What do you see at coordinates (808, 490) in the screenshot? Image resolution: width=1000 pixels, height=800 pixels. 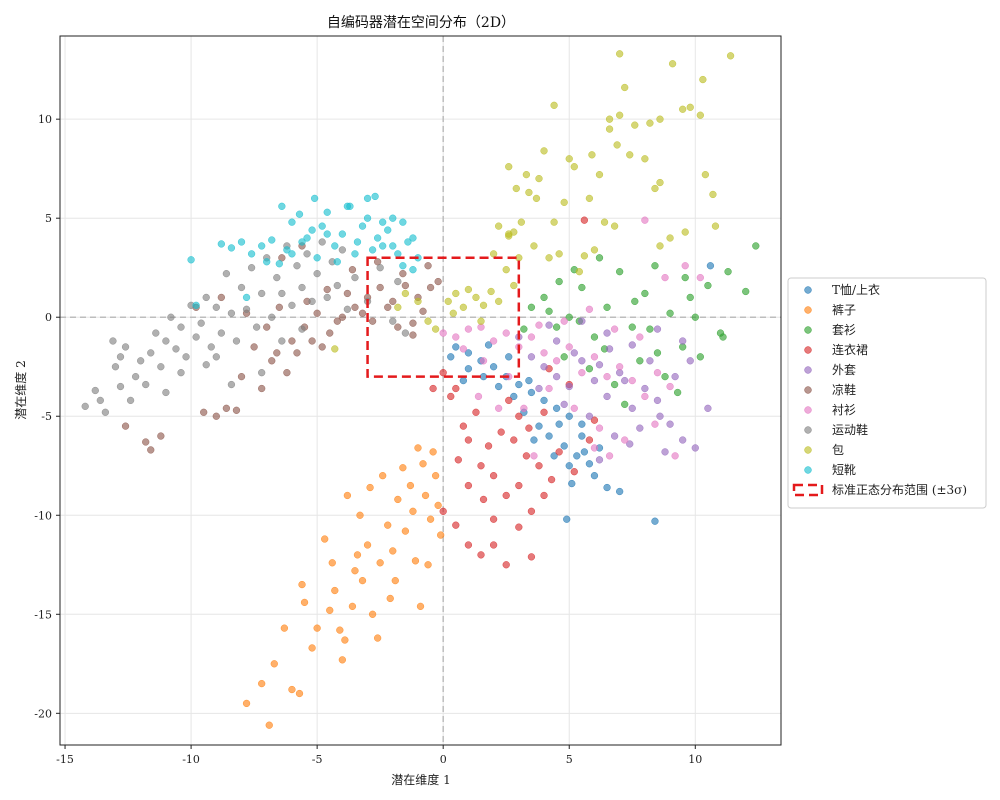 I see `legend-range-marker` at bounding box center [808, 490].